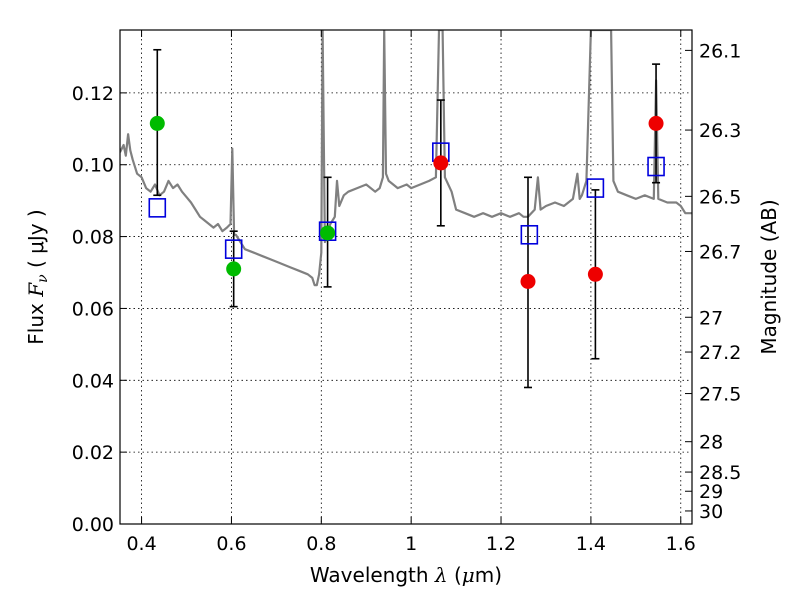  What do you see at coordinates (720, 51) in the screenshot?
I see `y2-tick-label: 26.1` at bounding box center [720, 51].